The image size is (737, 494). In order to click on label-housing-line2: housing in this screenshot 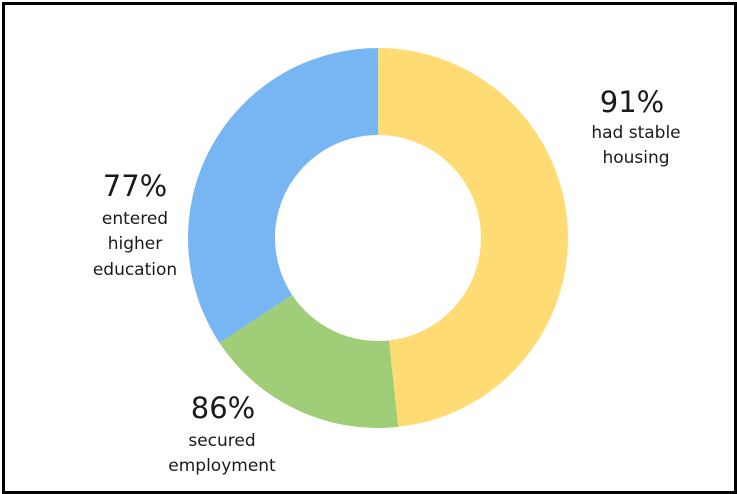, I will do `click(635, 158)`.